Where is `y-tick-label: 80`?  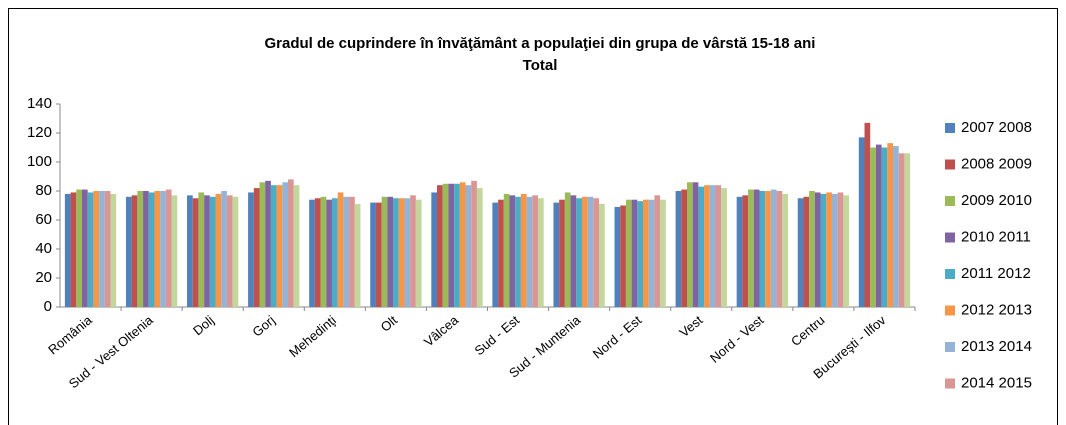
y-tick-label: 80 is located at coordinates (43, 190).